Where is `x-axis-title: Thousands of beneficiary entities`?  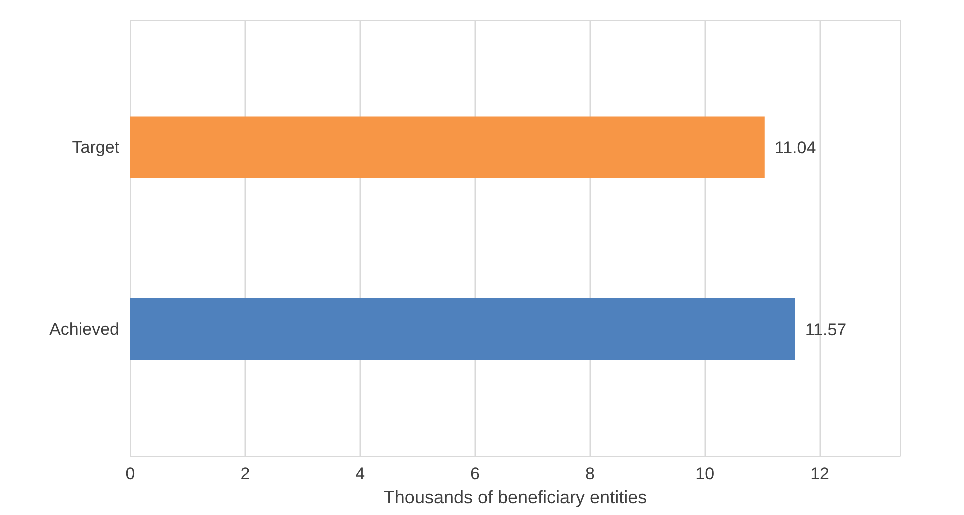 x-axis-title: Thousands of beneficiary entities is located at coordinates (516, 498).